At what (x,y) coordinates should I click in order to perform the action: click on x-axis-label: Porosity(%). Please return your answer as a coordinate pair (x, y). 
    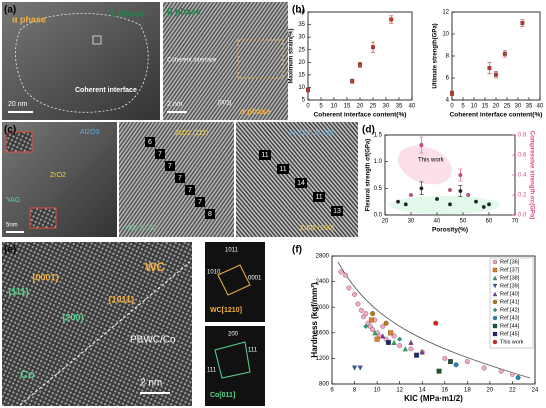
    Looking at the image, I should click on (450, 230).